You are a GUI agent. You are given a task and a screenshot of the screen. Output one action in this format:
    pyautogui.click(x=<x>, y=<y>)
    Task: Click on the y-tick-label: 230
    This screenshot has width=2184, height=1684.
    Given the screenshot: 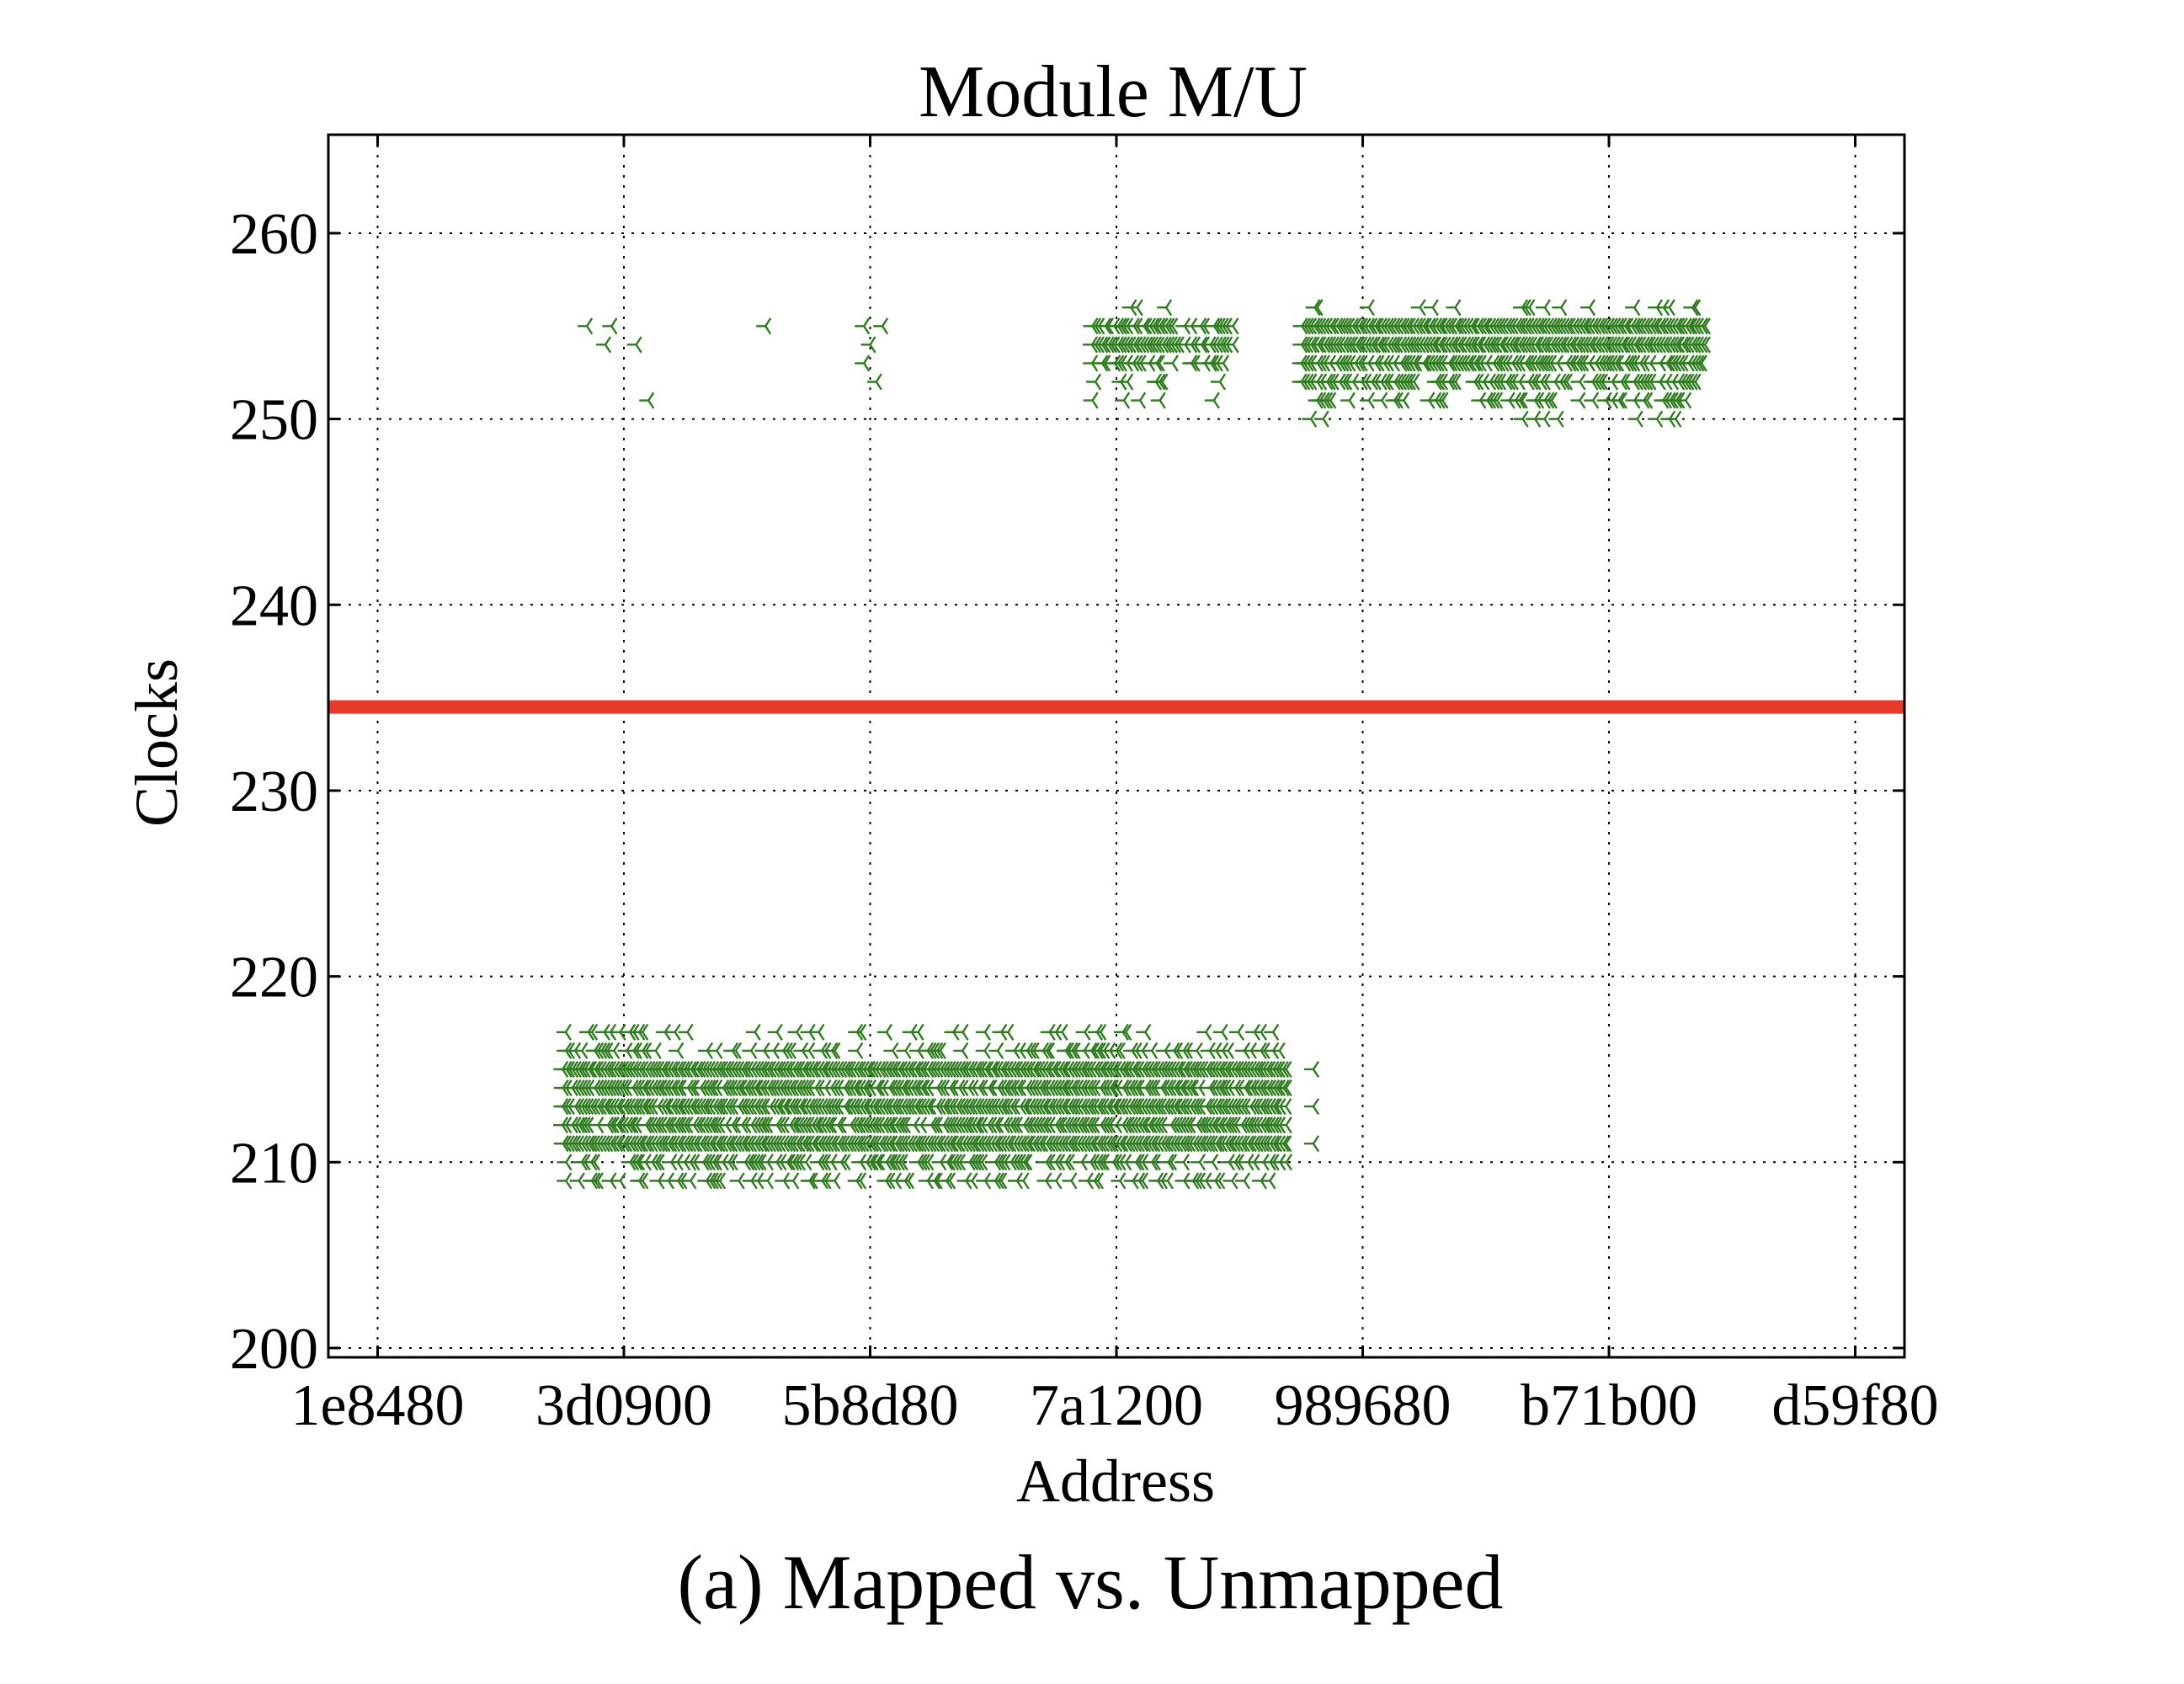 What is the action you would take?
    pyautogui.click(x=274, y=791)
    